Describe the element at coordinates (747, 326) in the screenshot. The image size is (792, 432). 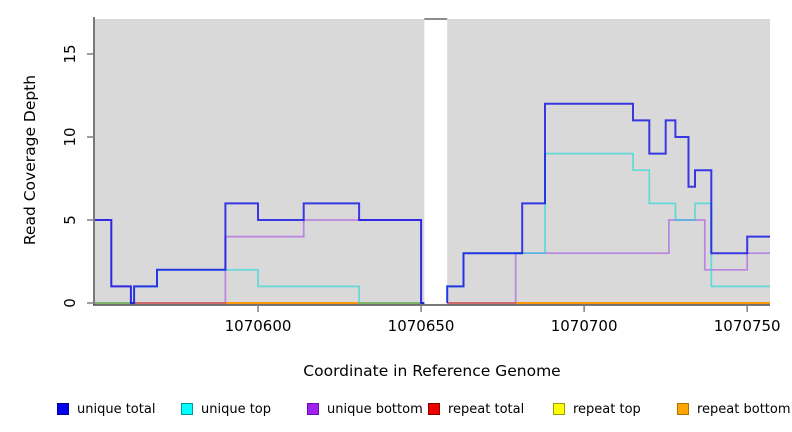
I see `x-tick-label: 1070750` at that location.